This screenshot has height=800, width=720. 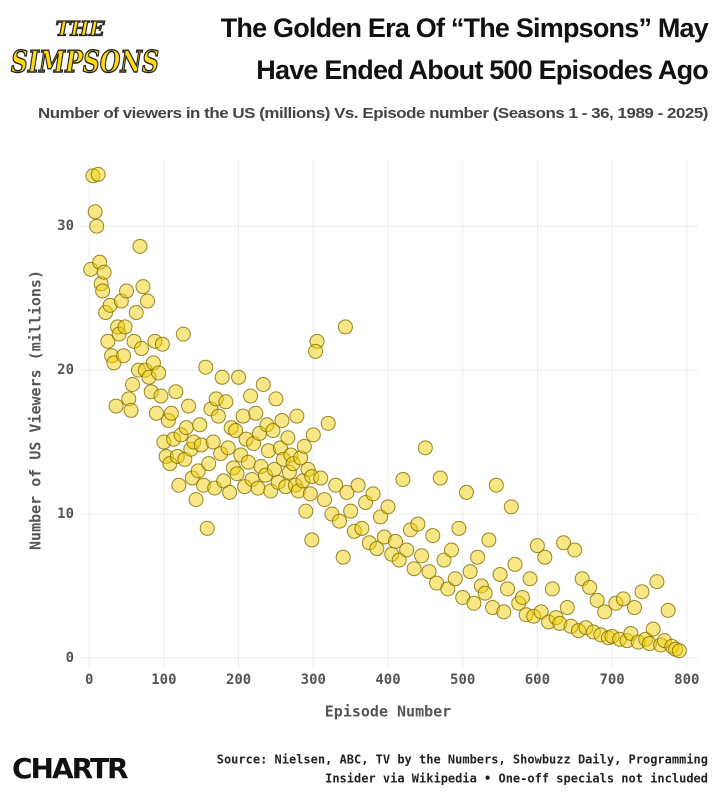 I want to click on x-tick-label: 300, so click(x=313, y=680).